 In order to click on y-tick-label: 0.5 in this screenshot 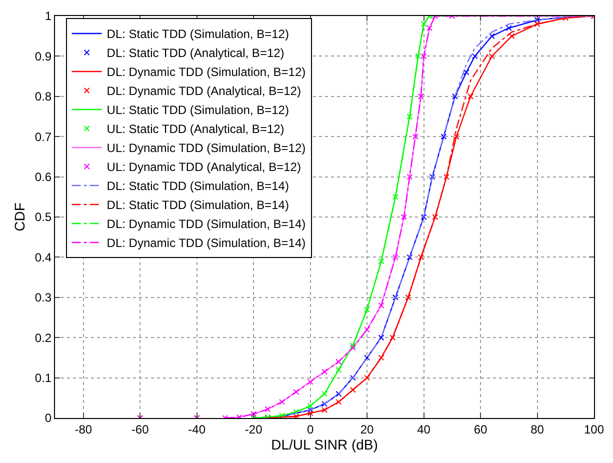, I will do `click(43, 217)`.